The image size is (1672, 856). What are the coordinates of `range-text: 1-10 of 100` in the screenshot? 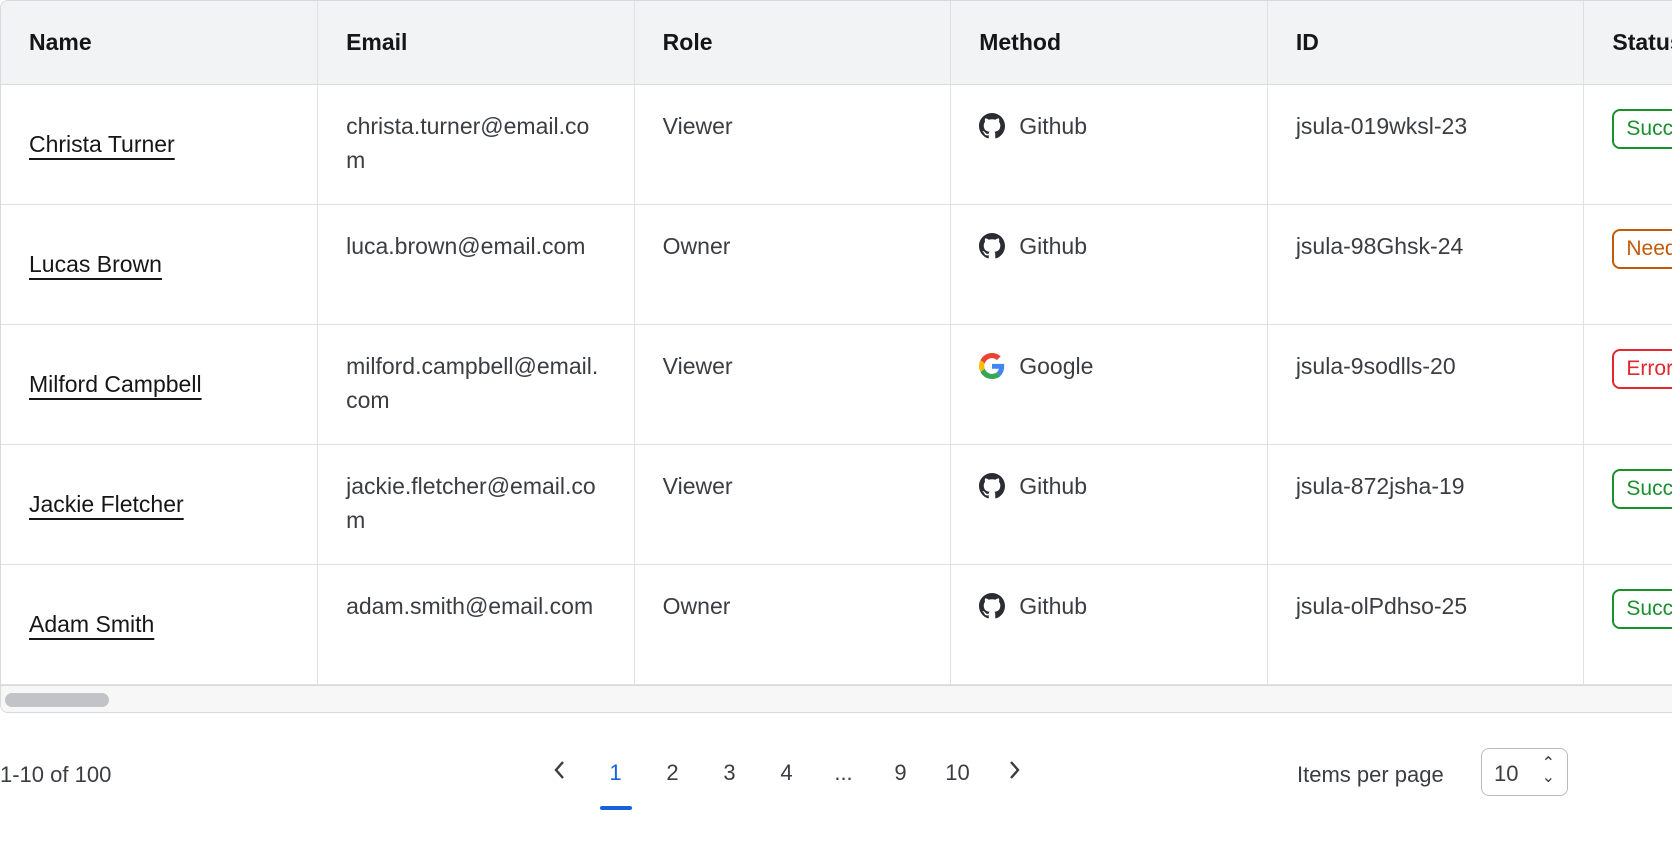 It's located at (56, 774).